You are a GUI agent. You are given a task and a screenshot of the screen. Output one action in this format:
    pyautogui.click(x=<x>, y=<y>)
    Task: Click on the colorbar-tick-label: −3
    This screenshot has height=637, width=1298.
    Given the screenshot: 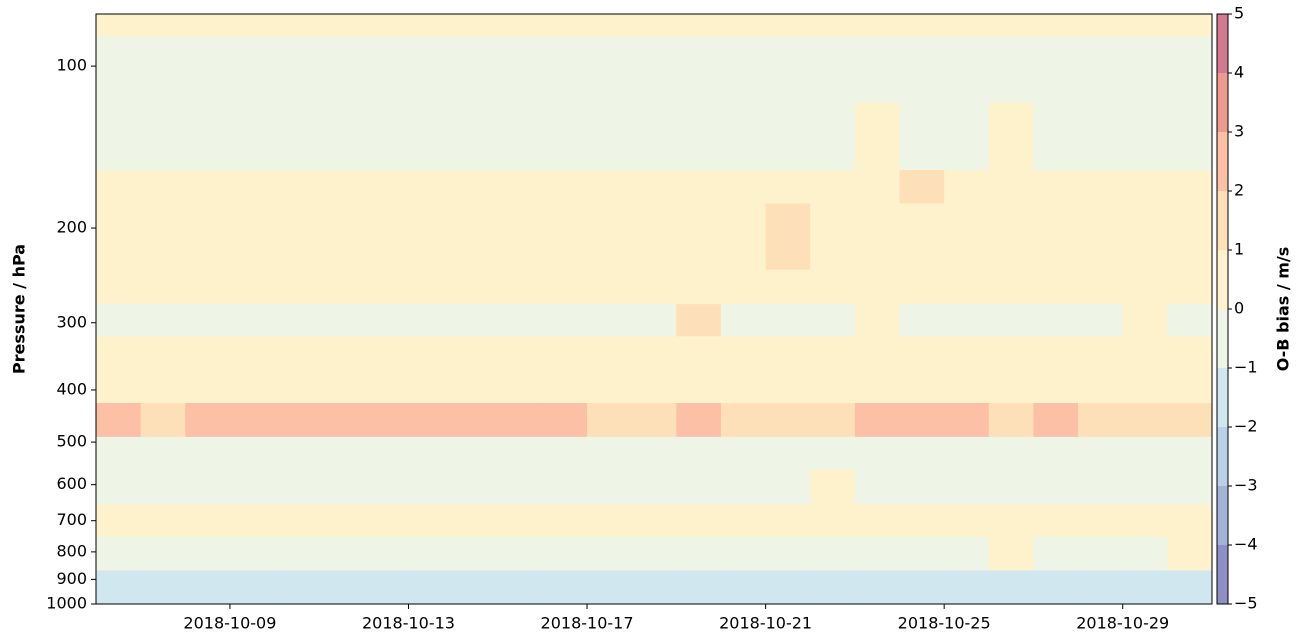 What is the action you would take?
    pyautogui.click(x=1246, y=485)
    